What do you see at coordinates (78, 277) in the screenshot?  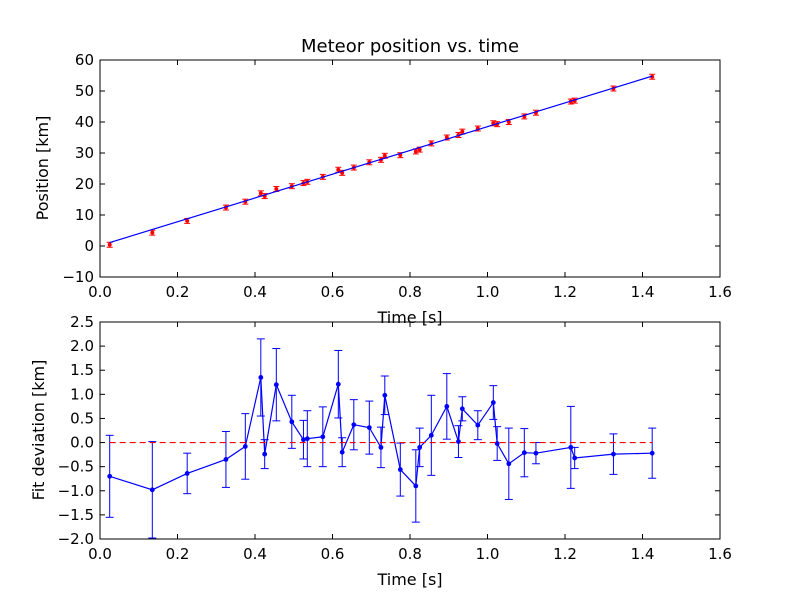 I see `position-y-tick-label: −10` at bounding box center [78, 277].